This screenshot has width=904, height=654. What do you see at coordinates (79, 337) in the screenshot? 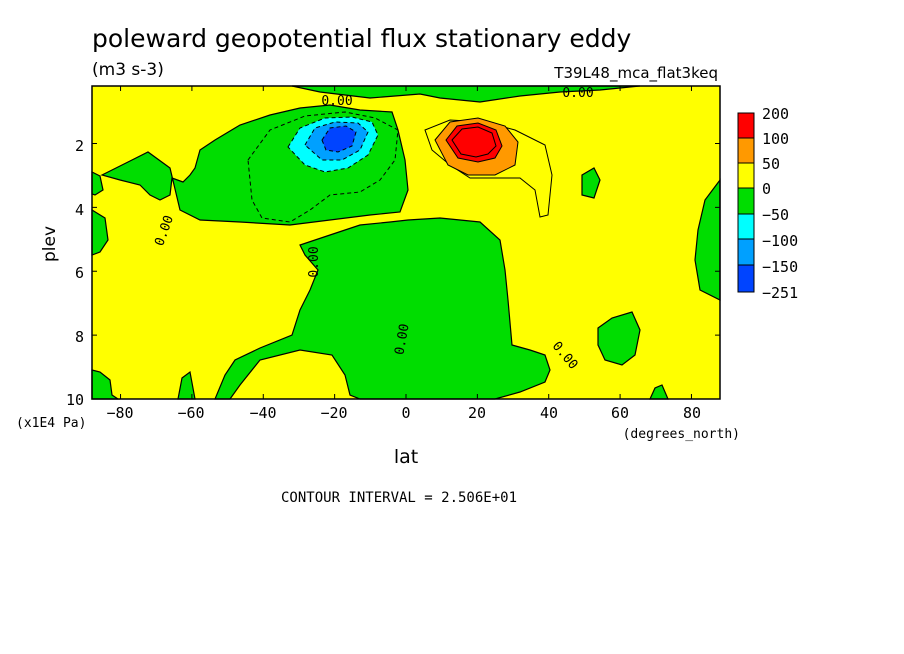
I see `y-tick-label: 8` at bounding box center [79, 337].